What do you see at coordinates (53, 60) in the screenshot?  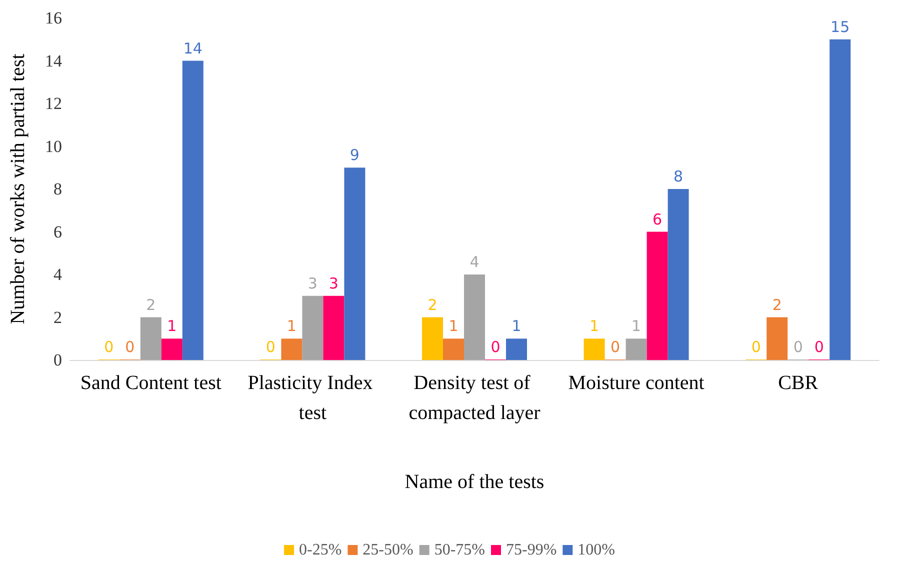 I see `y-tick-label: 14` at bounding box center [53, 60].